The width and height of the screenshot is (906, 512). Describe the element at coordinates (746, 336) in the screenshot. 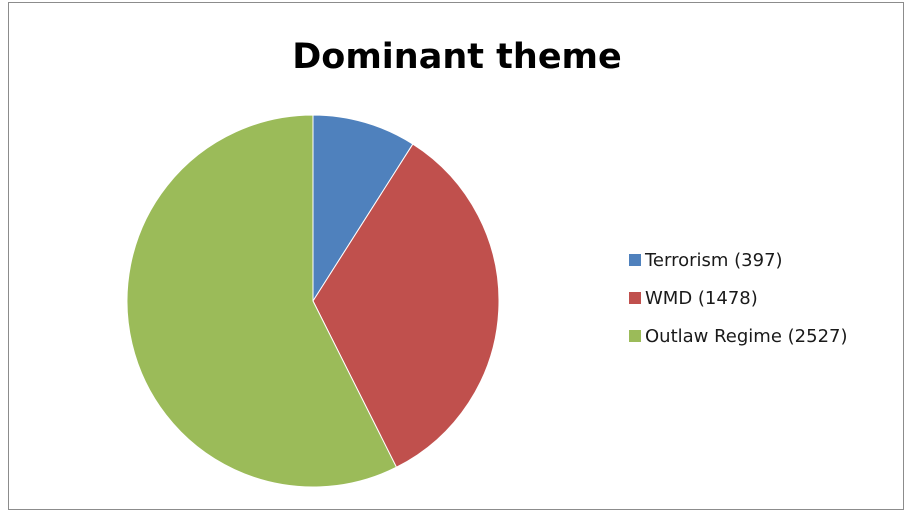

I see `legend-label: Outlaw Regime (2527)` at that location.